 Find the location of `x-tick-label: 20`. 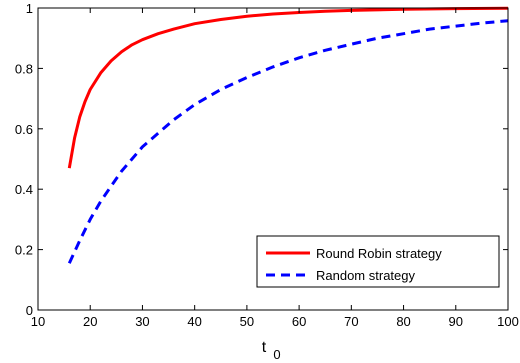

x-tick-label: 20 is located at coordinates (90, 321).